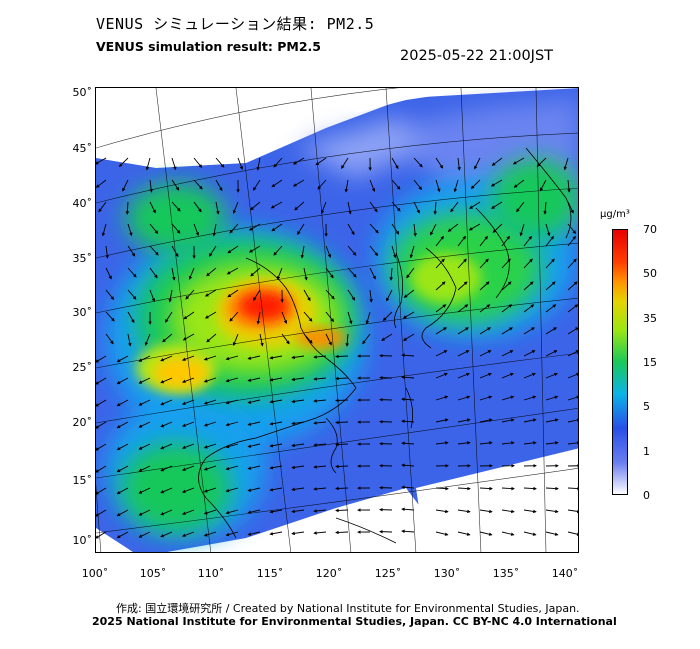 This screenshot has height=649, width=700. What do you see at coordinates (447, 573) in the screenshot?
I see `lon-label: 130˚` at bounding box center [447, 573].